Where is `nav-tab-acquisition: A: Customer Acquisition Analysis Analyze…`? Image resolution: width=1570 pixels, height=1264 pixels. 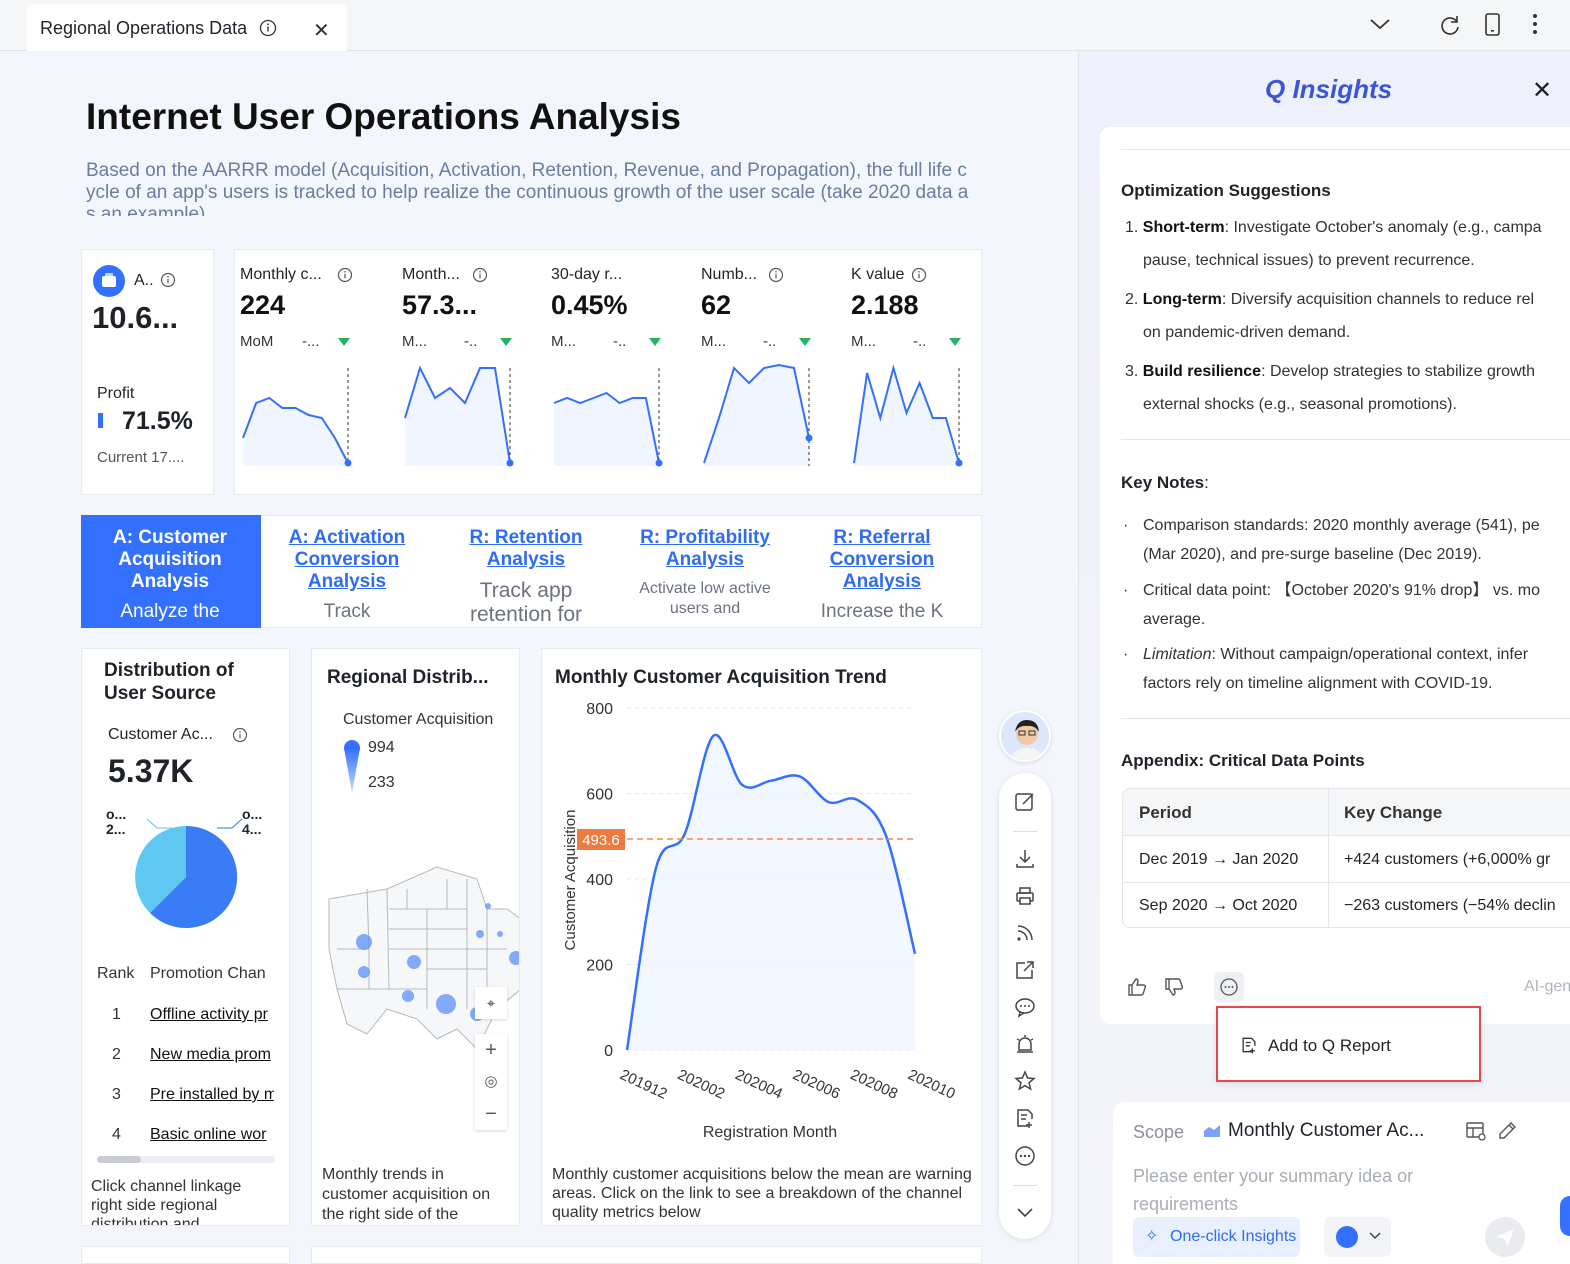 nav-tab-acquisition: A: Customer Acquisition Analysis Analyze… is located at coordinates (170, 571).